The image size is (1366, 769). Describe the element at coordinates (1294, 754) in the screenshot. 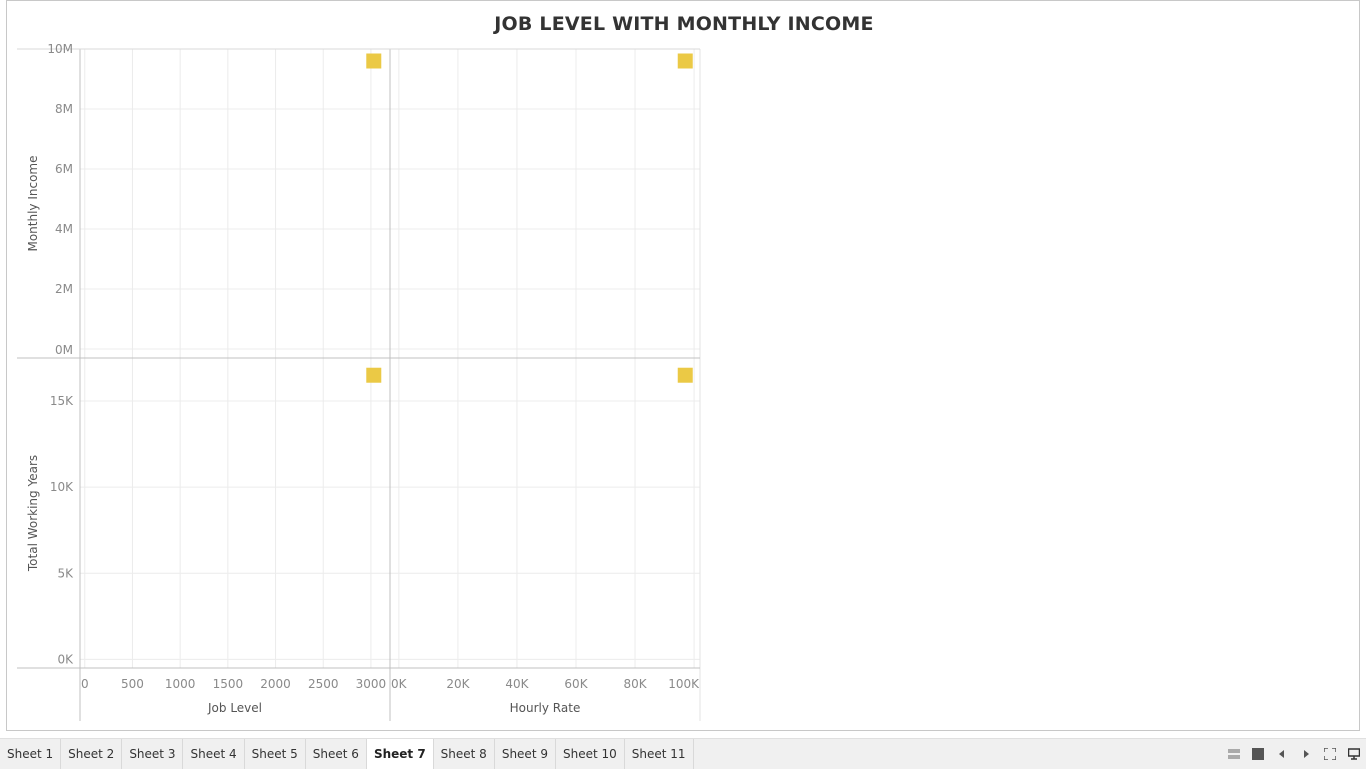

I see `tab-controls` at that location.